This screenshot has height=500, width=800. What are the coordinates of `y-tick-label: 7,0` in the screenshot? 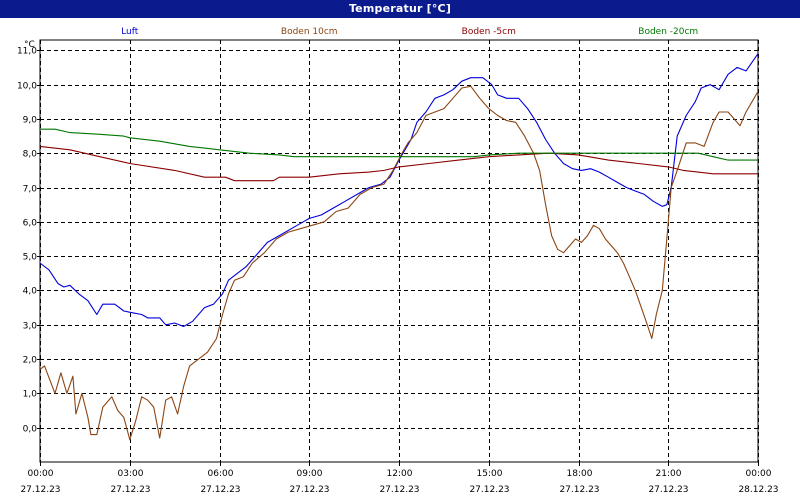 It's located at (30, 190).